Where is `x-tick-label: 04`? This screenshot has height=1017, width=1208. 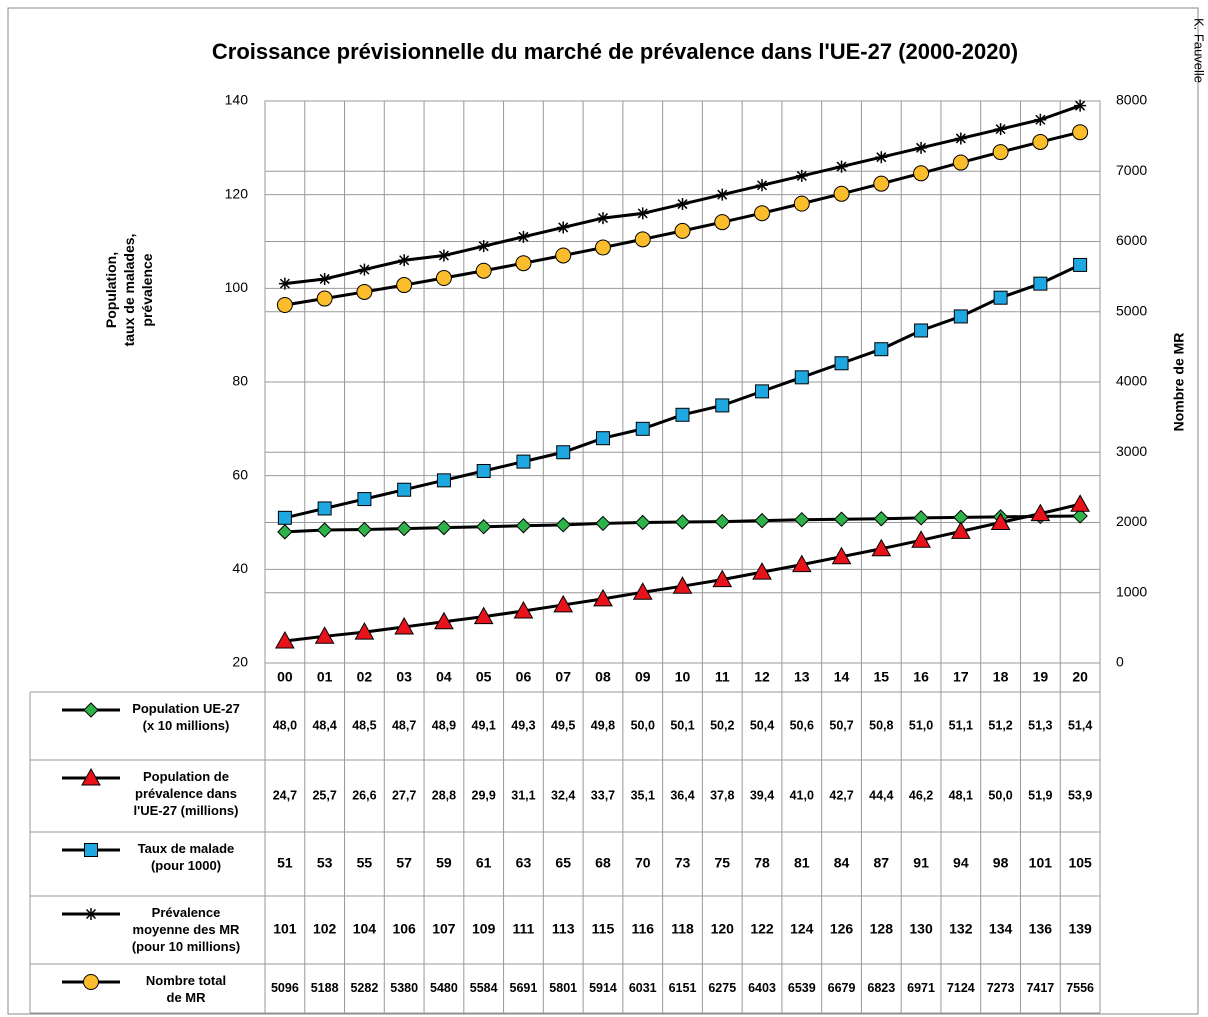
x-tick-label: 04 is located at coordinates (444, 677).